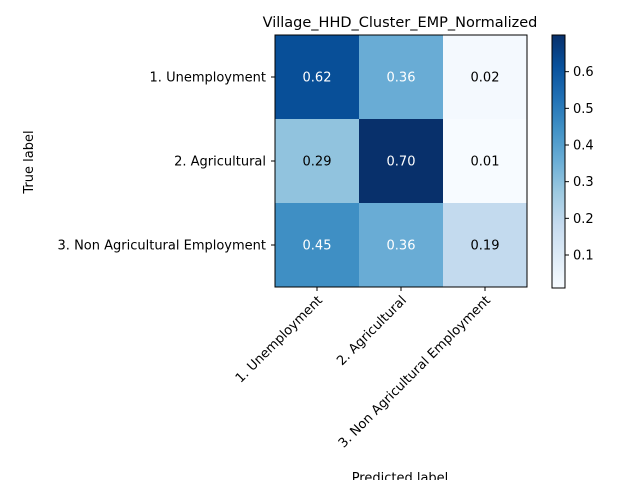  What do you see at coordinates (400, 475) in the screenshot?
I see `x-axis-label: Predicted label` at bounding box center [400, 475].